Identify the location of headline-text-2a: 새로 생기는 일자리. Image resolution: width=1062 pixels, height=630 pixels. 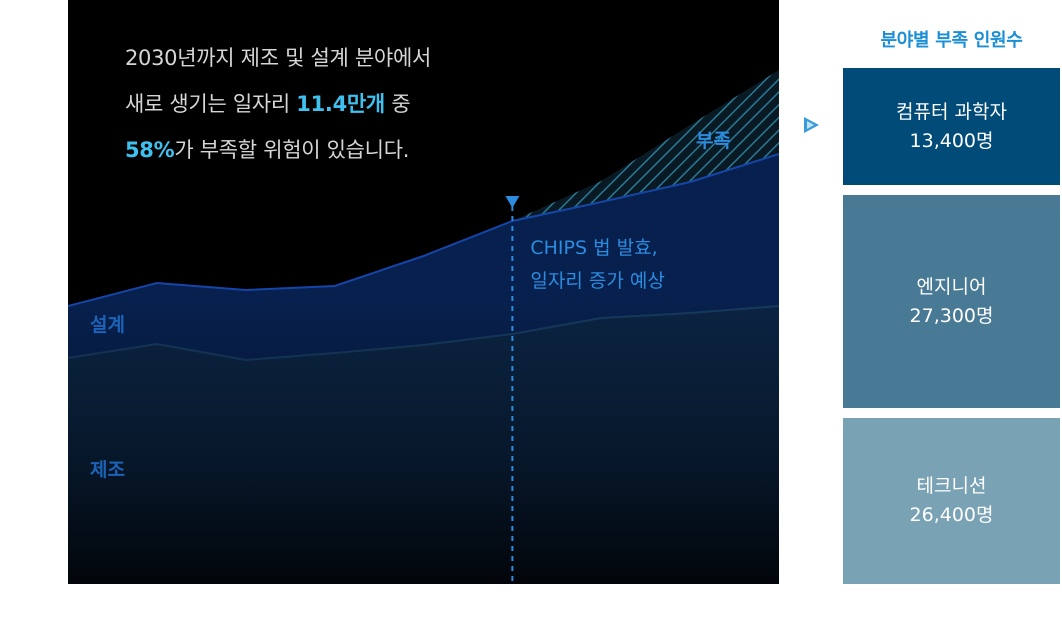
(211, 104).